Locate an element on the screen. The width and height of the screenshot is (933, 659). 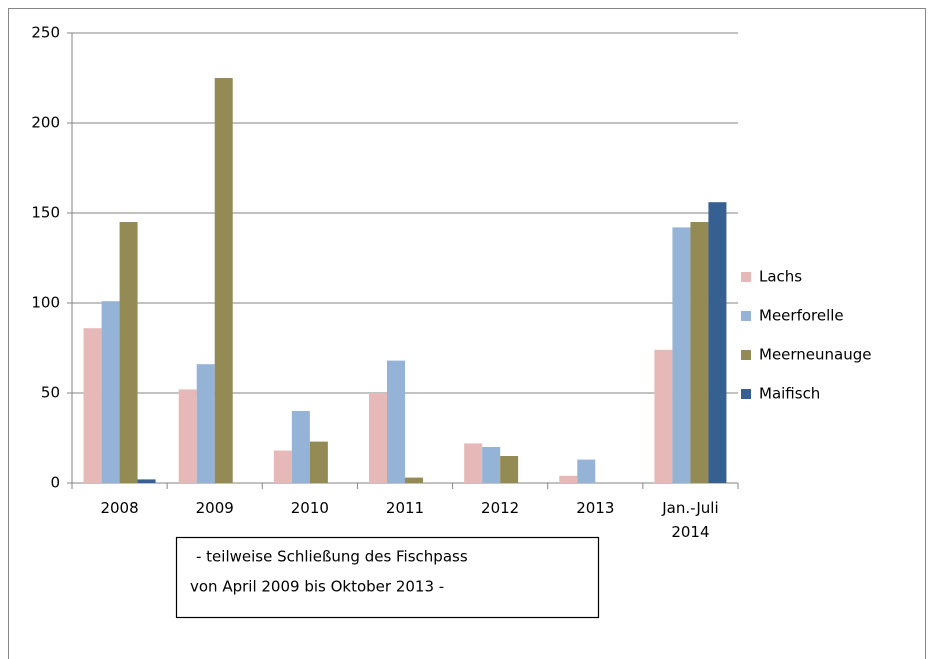
x-tick-label: 2012 is located at coordinates (500, 508).